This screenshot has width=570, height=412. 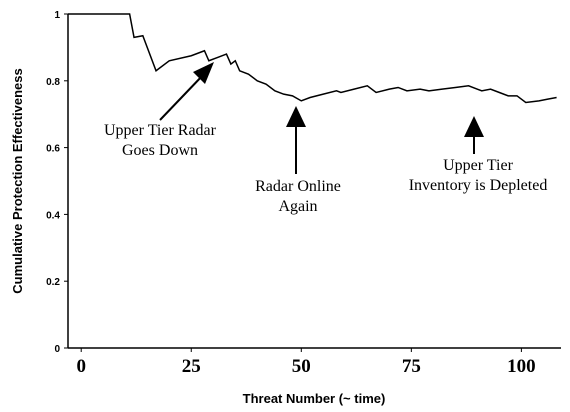 I want to click on x-tick-label: 50, so click(x=301, y=366).